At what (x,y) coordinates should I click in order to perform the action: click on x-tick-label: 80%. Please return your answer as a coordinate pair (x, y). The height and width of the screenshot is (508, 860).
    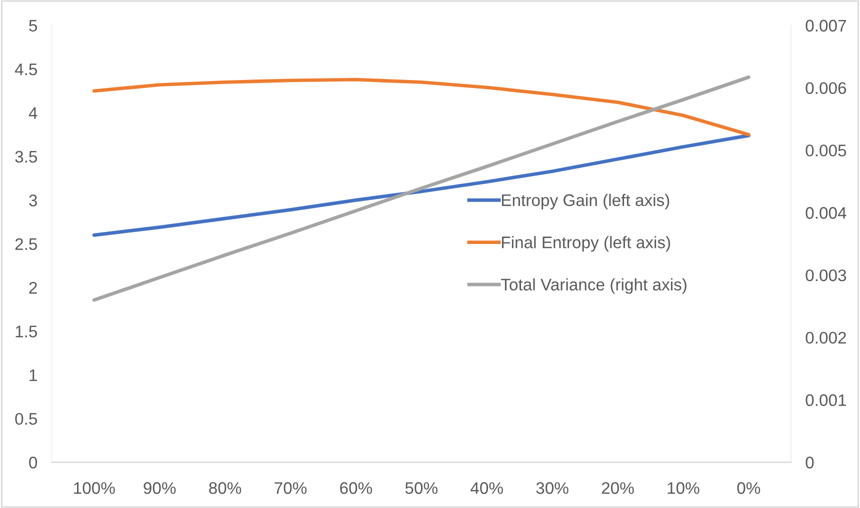
    Looking at the image, I should click on (225, 488).